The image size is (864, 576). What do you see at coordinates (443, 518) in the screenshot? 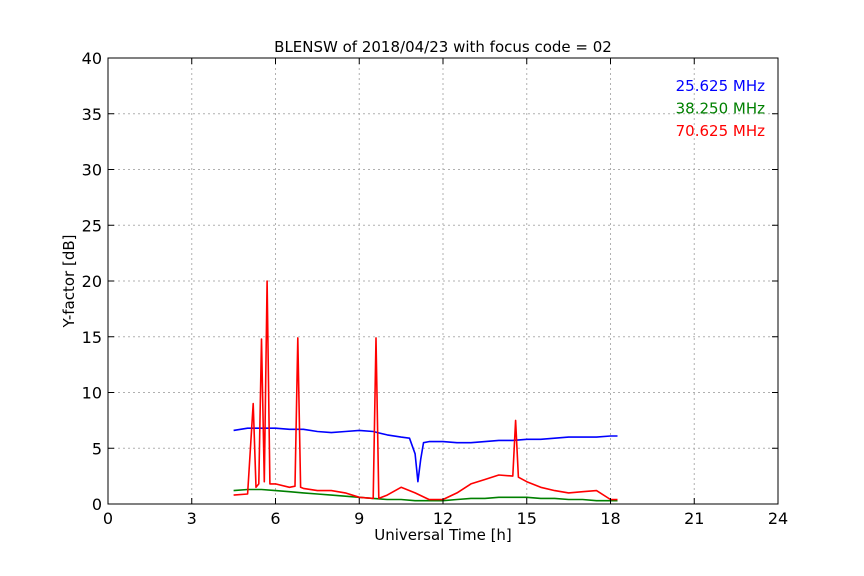
I see `x-tick-label: 12` at bounding box center [443, 518].